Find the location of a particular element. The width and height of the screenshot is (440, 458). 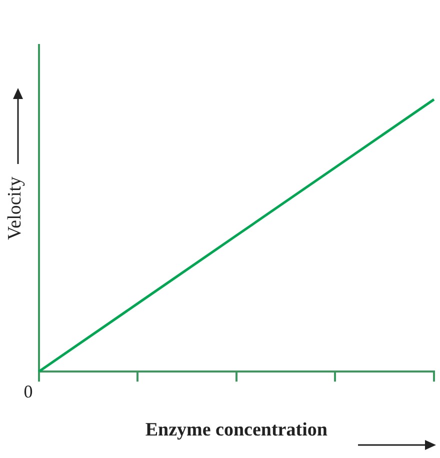

x-axis-title: Enzyme concentration is located at coordinates (236, 430).